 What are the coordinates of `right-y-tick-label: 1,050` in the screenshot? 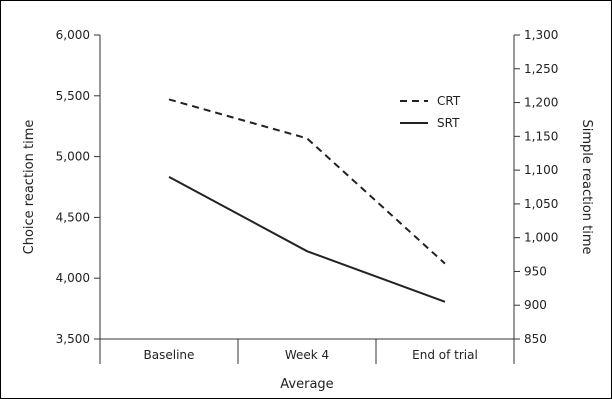 It's located at (541, 204).